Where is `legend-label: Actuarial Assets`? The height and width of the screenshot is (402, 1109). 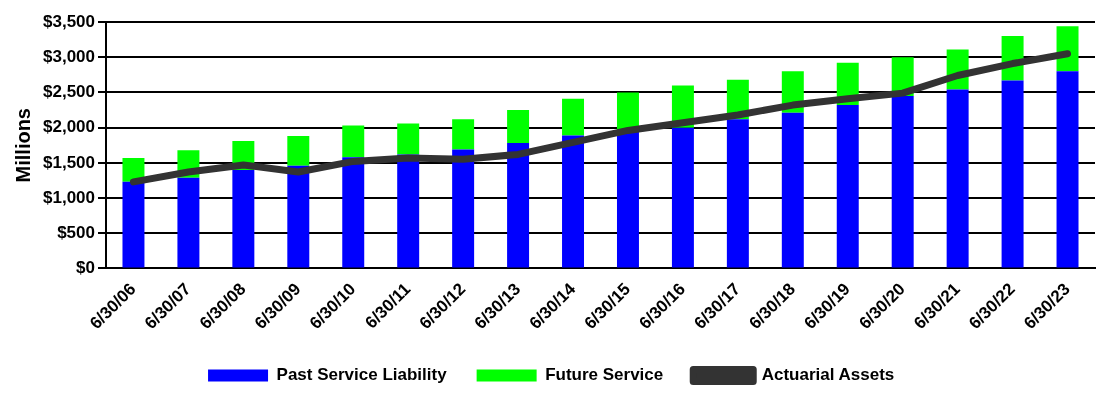
legend-label: Actuarial Assets is located at coordinates (828, 375).